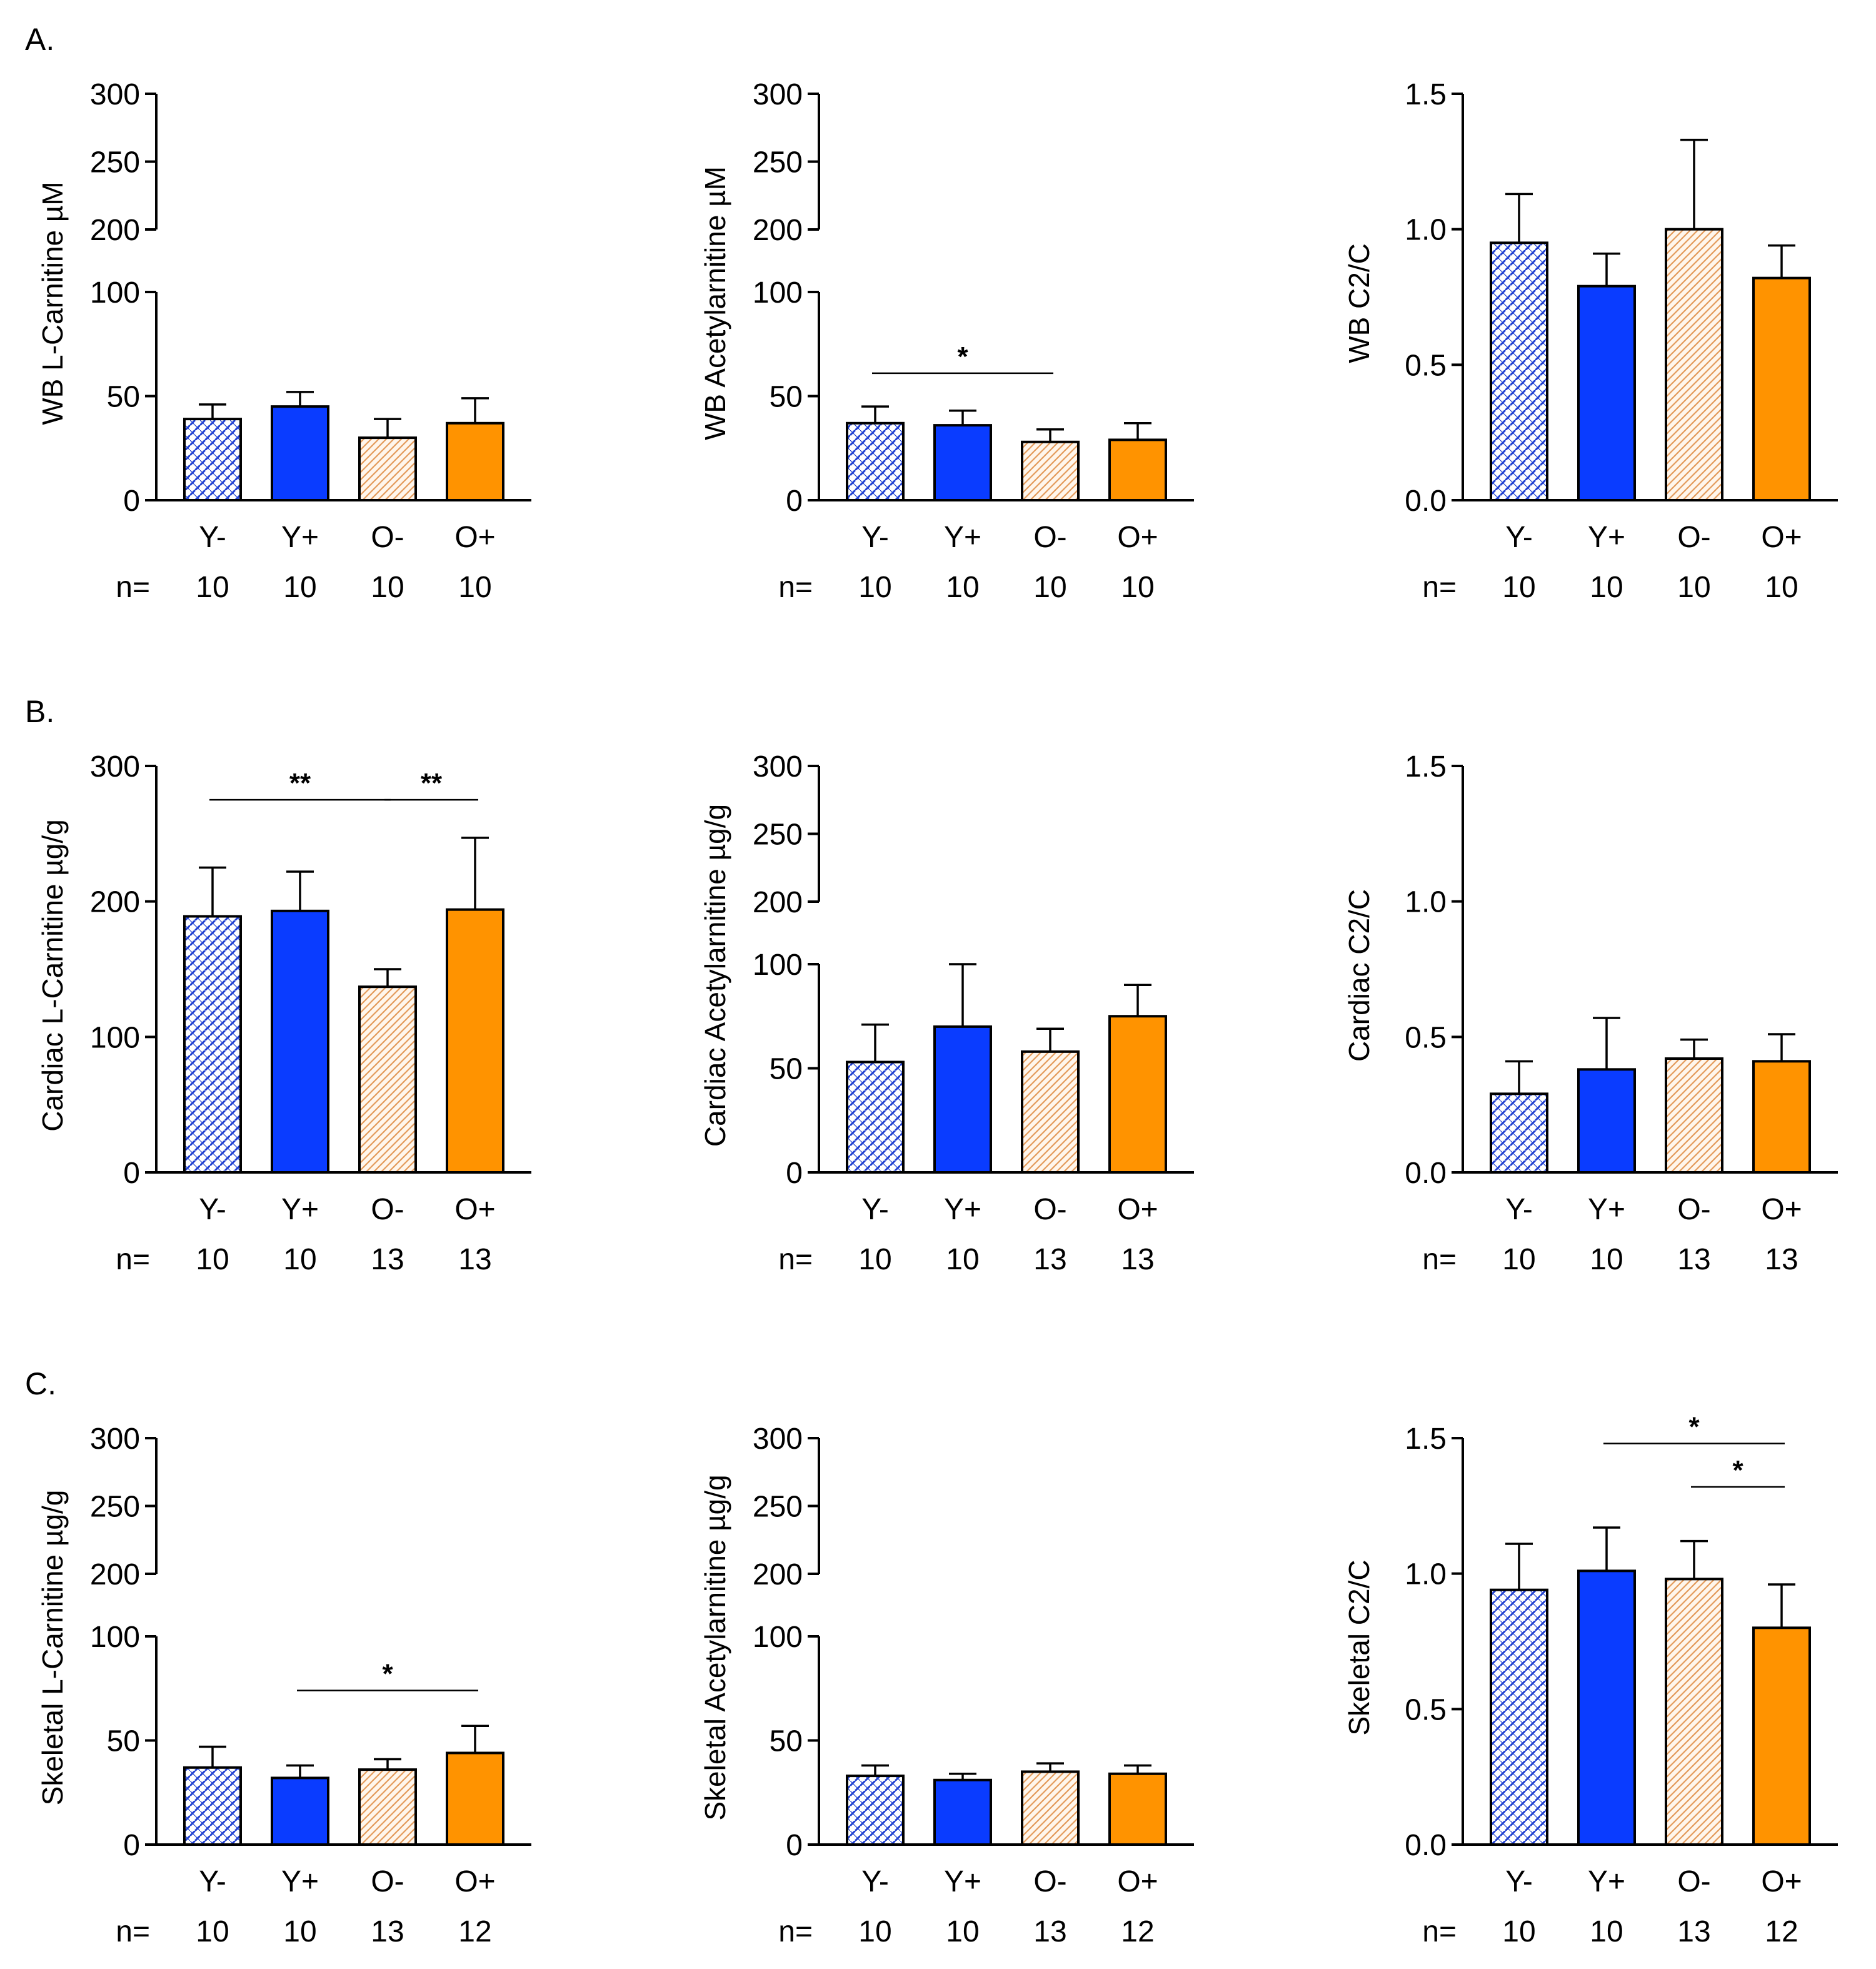  I want to click on panel-letter-b: B., so click(39, 711).